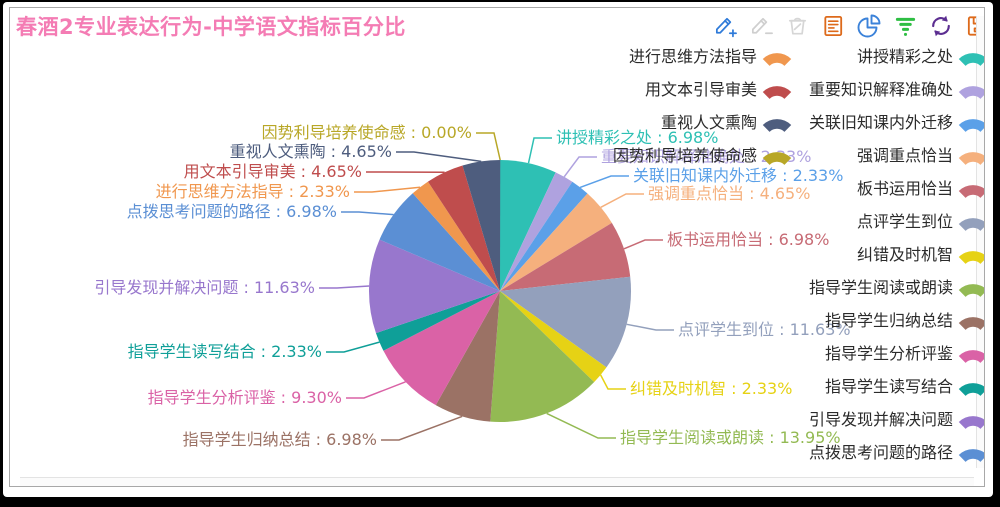 The width and height of the screenshot is (1000, 507). I want to click on legend-label: 纠错及时机智, so click(904, 254).